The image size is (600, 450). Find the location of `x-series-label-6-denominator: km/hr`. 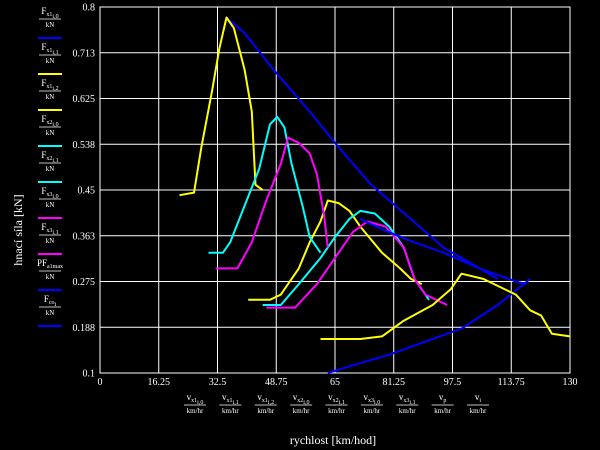

x-series-label-6-denominator: km/hr is located at coordinates (407, 411).